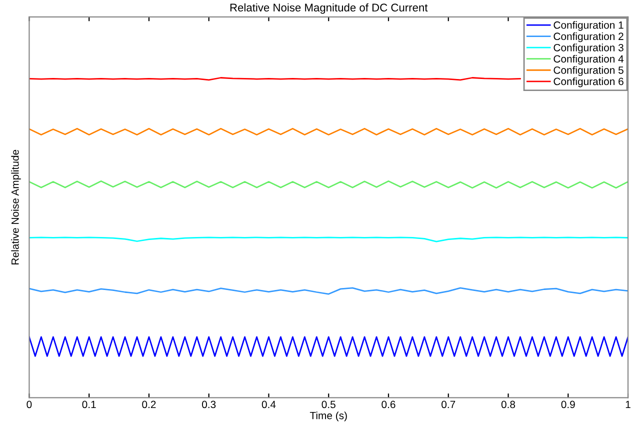 The width and height of the screenshot is (635, 424). Describe the element at coordinates (149, 404) in the screenshot. I see `x-tick-label: 0.2` at that location.